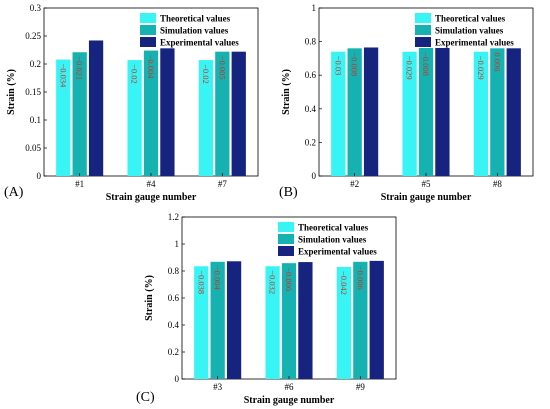  What do you see at coordinates (201, 282) in the screenshot?
I see `data-label: −0.038` at bounding box center [201, 282].